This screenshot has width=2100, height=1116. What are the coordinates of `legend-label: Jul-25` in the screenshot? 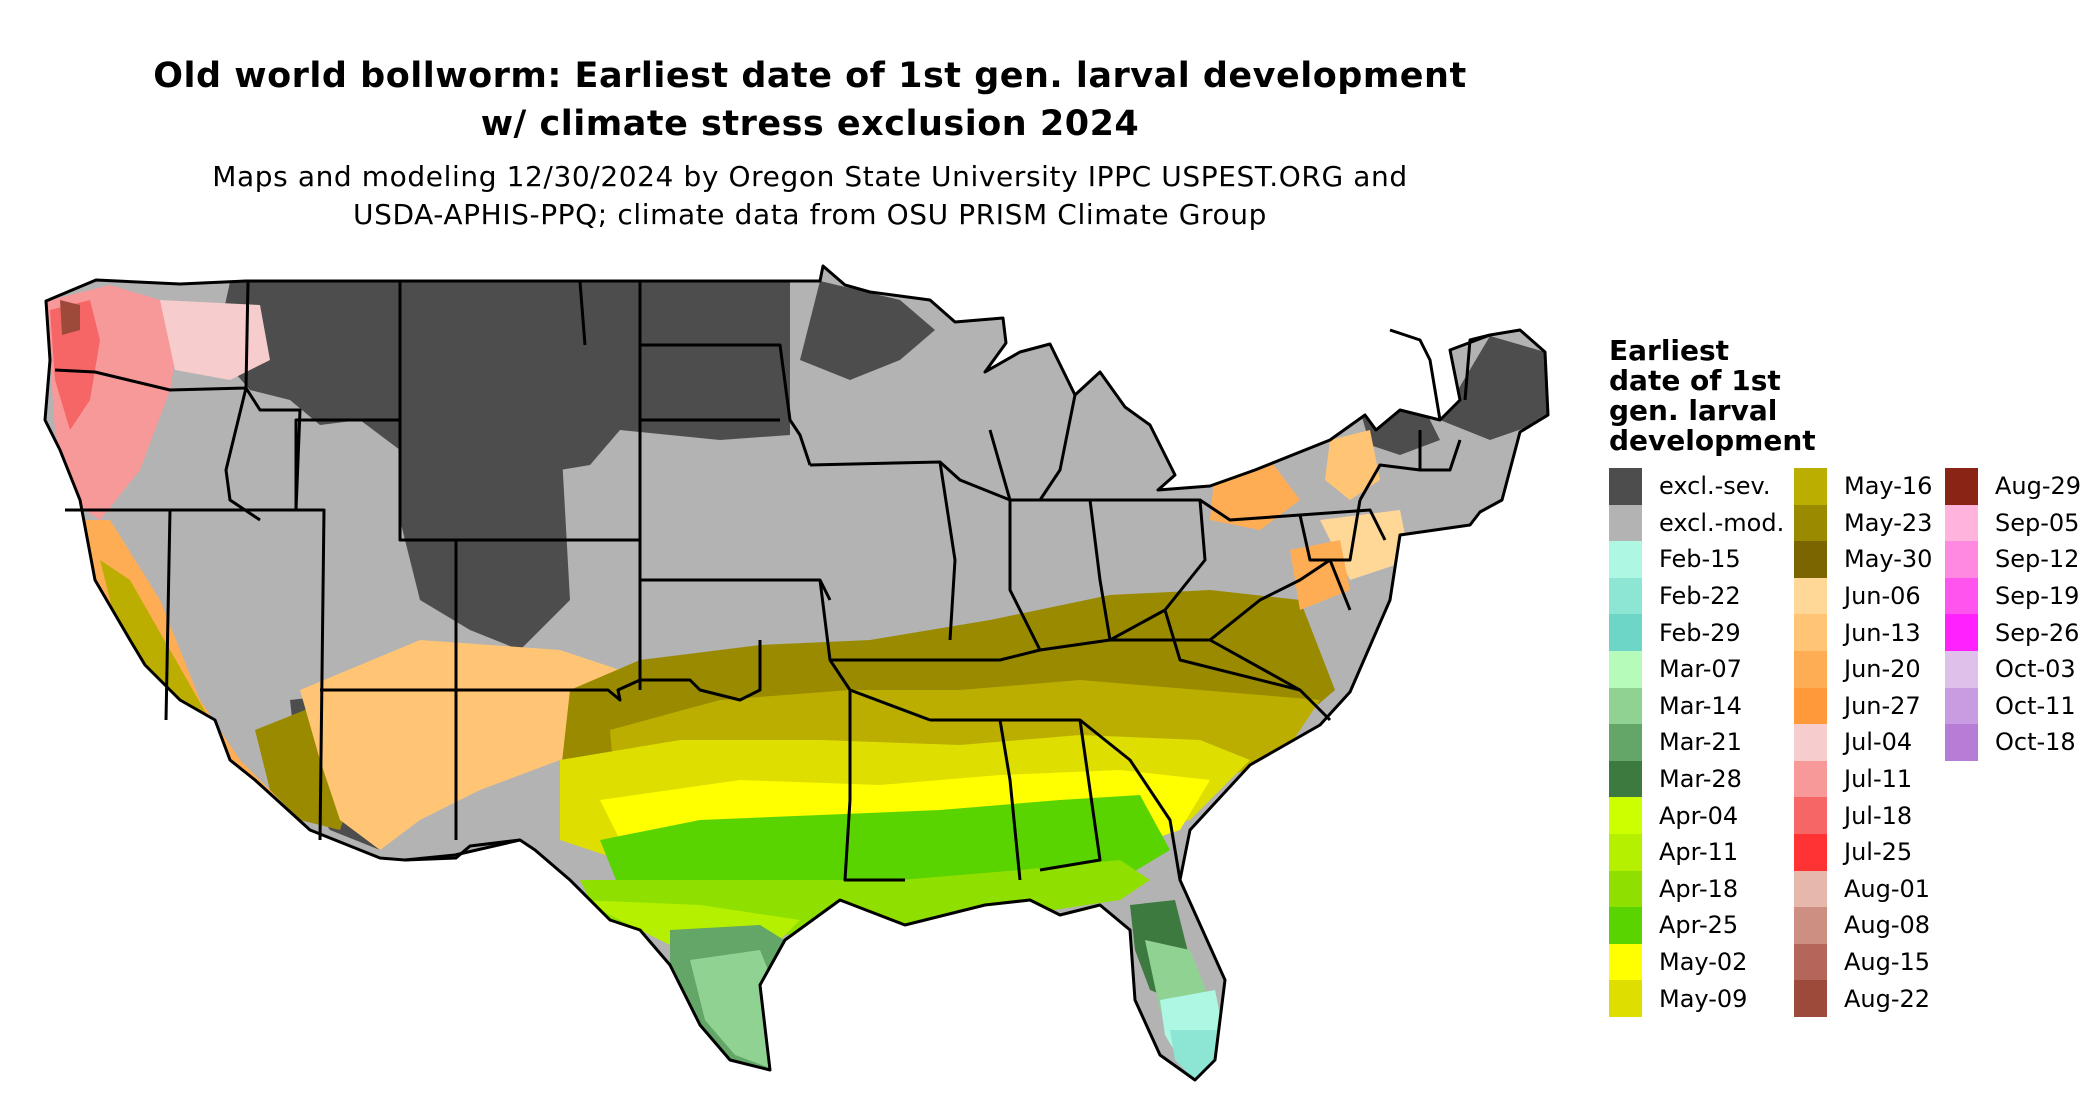 It's located at (1878, 852).